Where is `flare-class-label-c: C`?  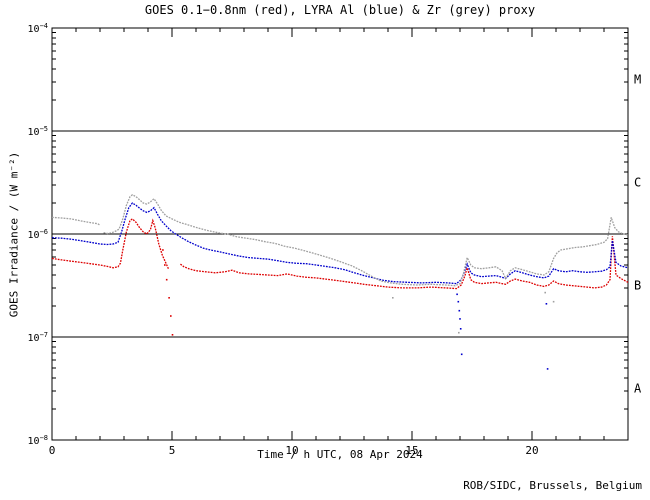
flare-class-label-c: C is located at coordinates (637, 183).